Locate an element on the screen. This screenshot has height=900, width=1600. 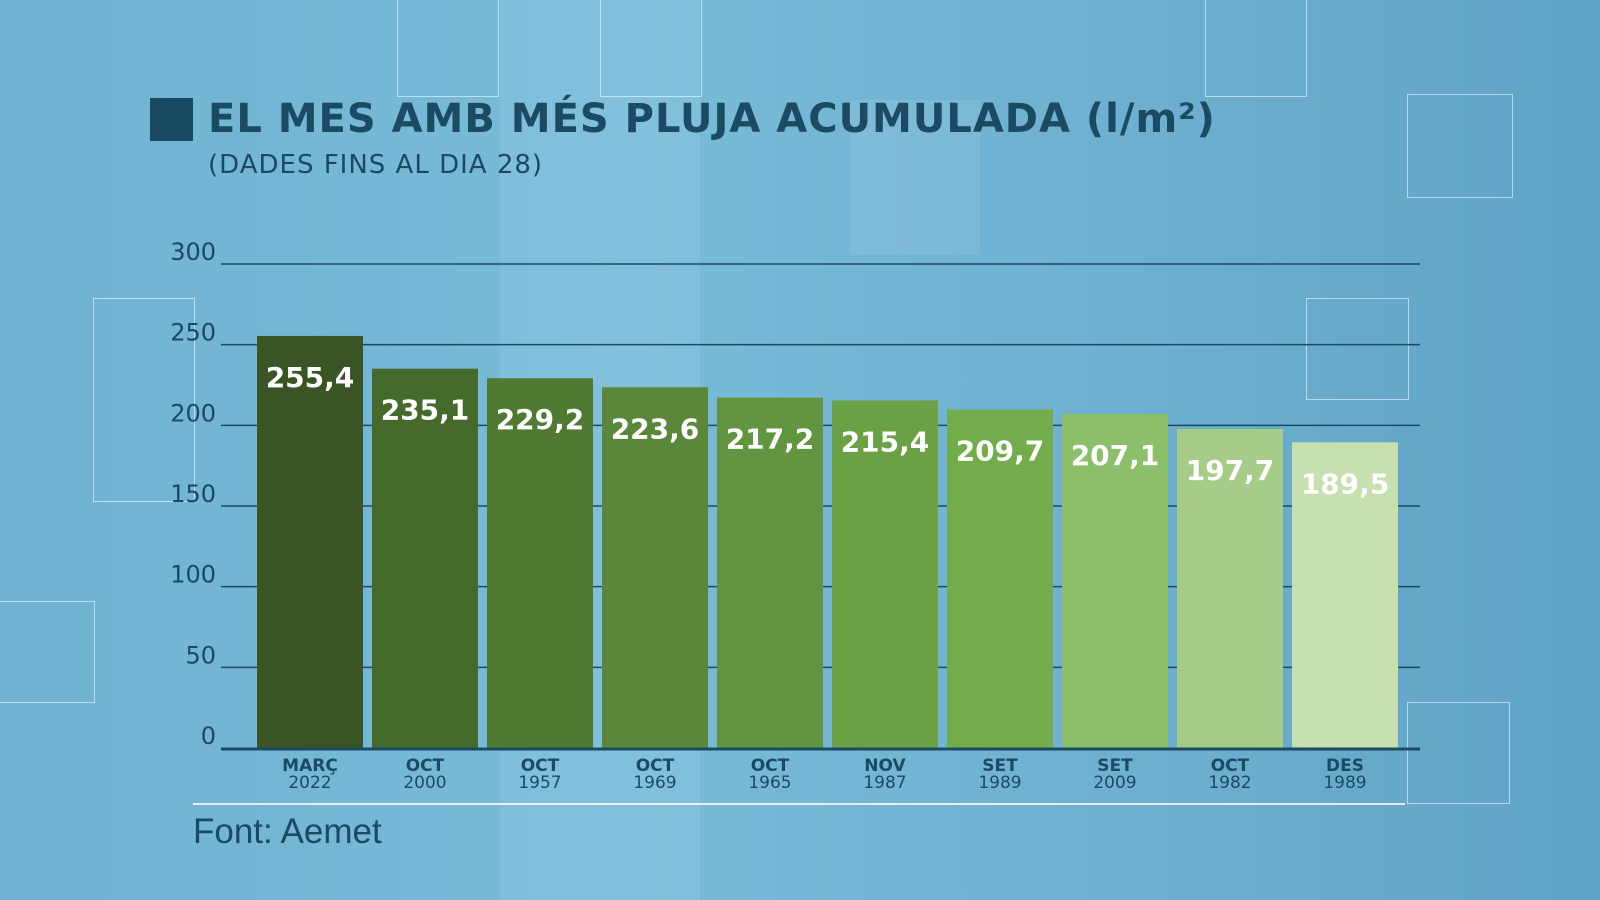
bar-value-label: 255,4 is located at coordinates (310, 377).